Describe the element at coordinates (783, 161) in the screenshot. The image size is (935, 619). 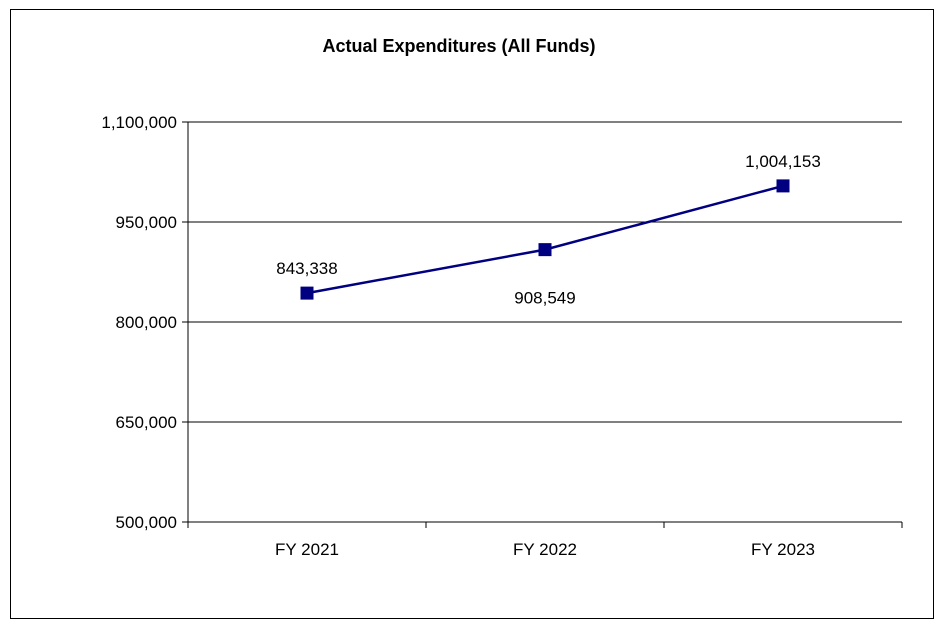
I see `data-label: 1,004,153` at that location.